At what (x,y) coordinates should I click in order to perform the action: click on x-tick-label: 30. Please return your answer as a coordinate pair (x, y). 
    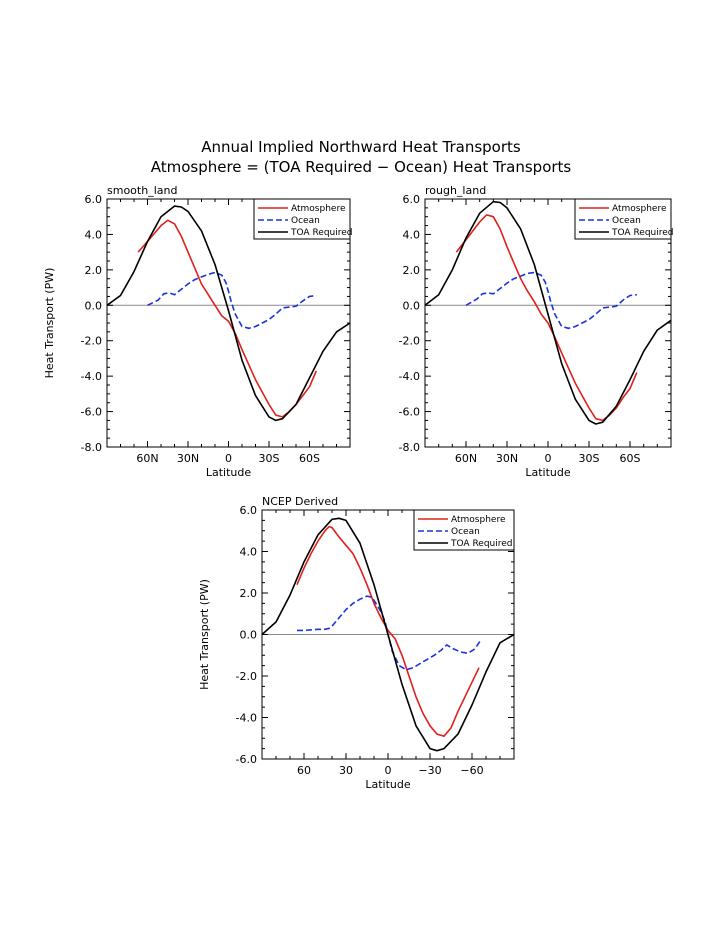
    Looking at the image, I should click on (346, 770).